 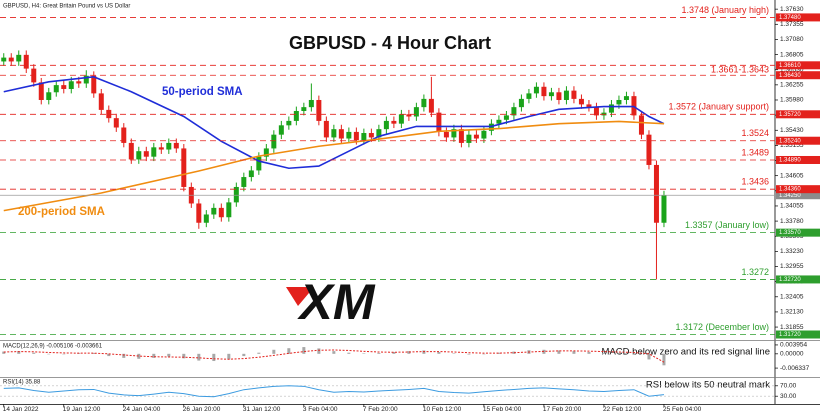 What do you see at coordinates (793, 345) in the screenshot?
I see `y-tick-label: 0.003954` at bounding box center [793, 345].